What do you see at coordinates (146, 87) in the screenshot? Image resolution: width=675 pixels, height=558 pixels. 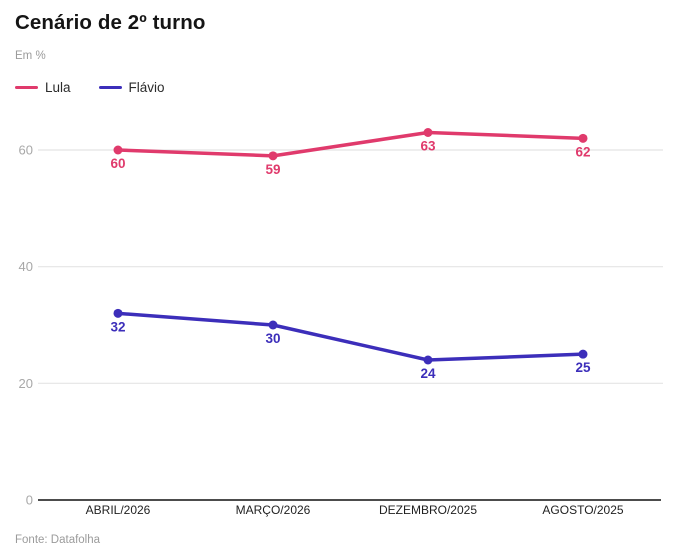 I see `legend-label-flavio: Flávio` at bounding box center [146, 87].